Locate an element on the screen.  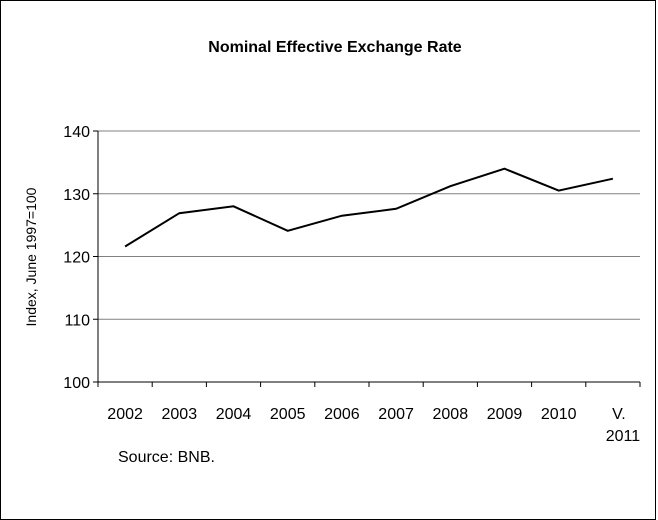
y-tick-label-110: 110 is located at coordinates (77, 320).